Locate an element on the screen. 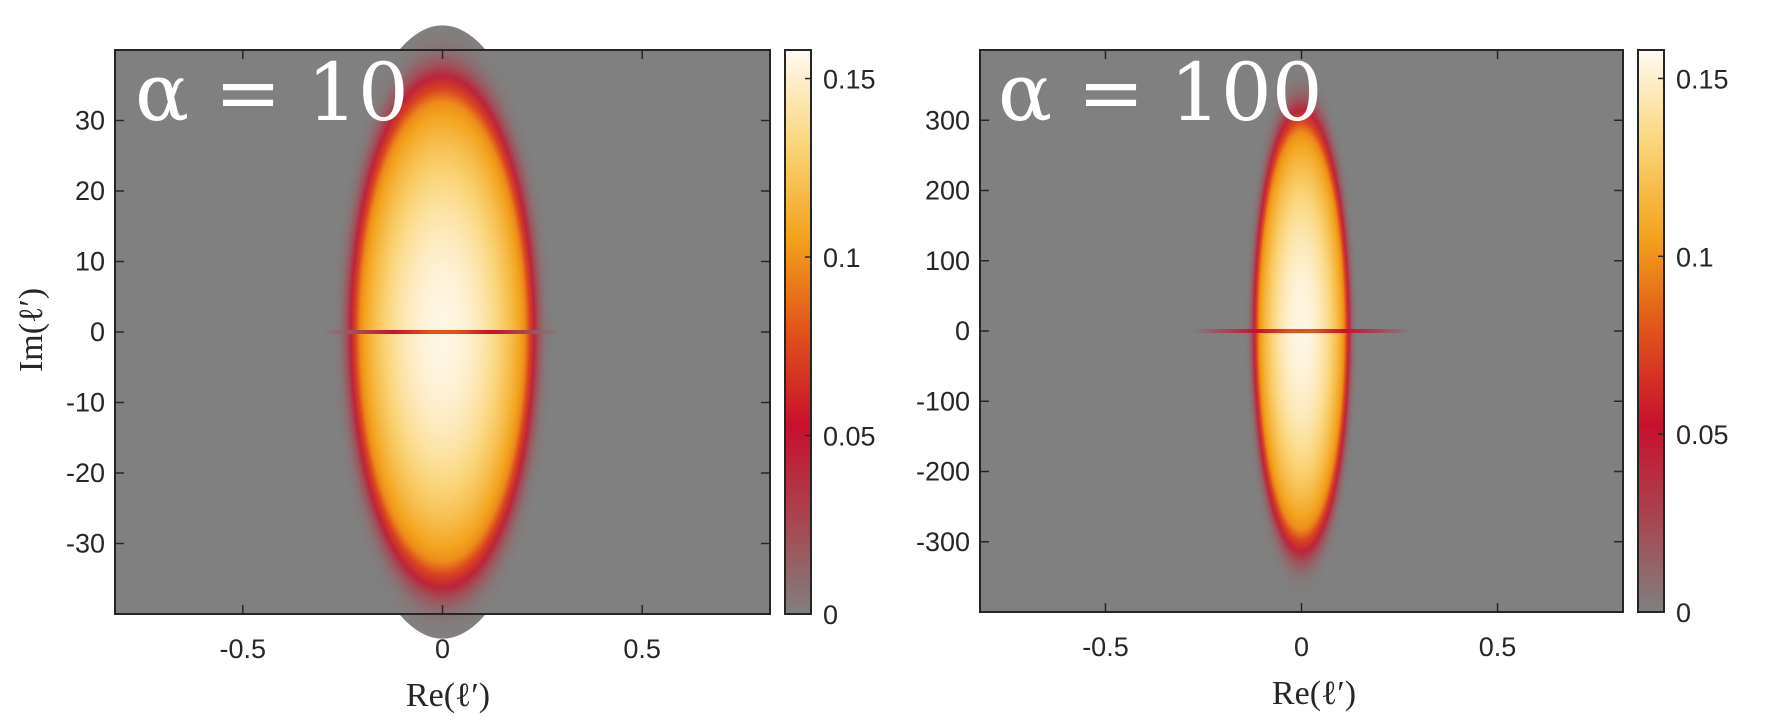  y-axis-label: Im(ℓ′) is located at coordinates (31, 330).